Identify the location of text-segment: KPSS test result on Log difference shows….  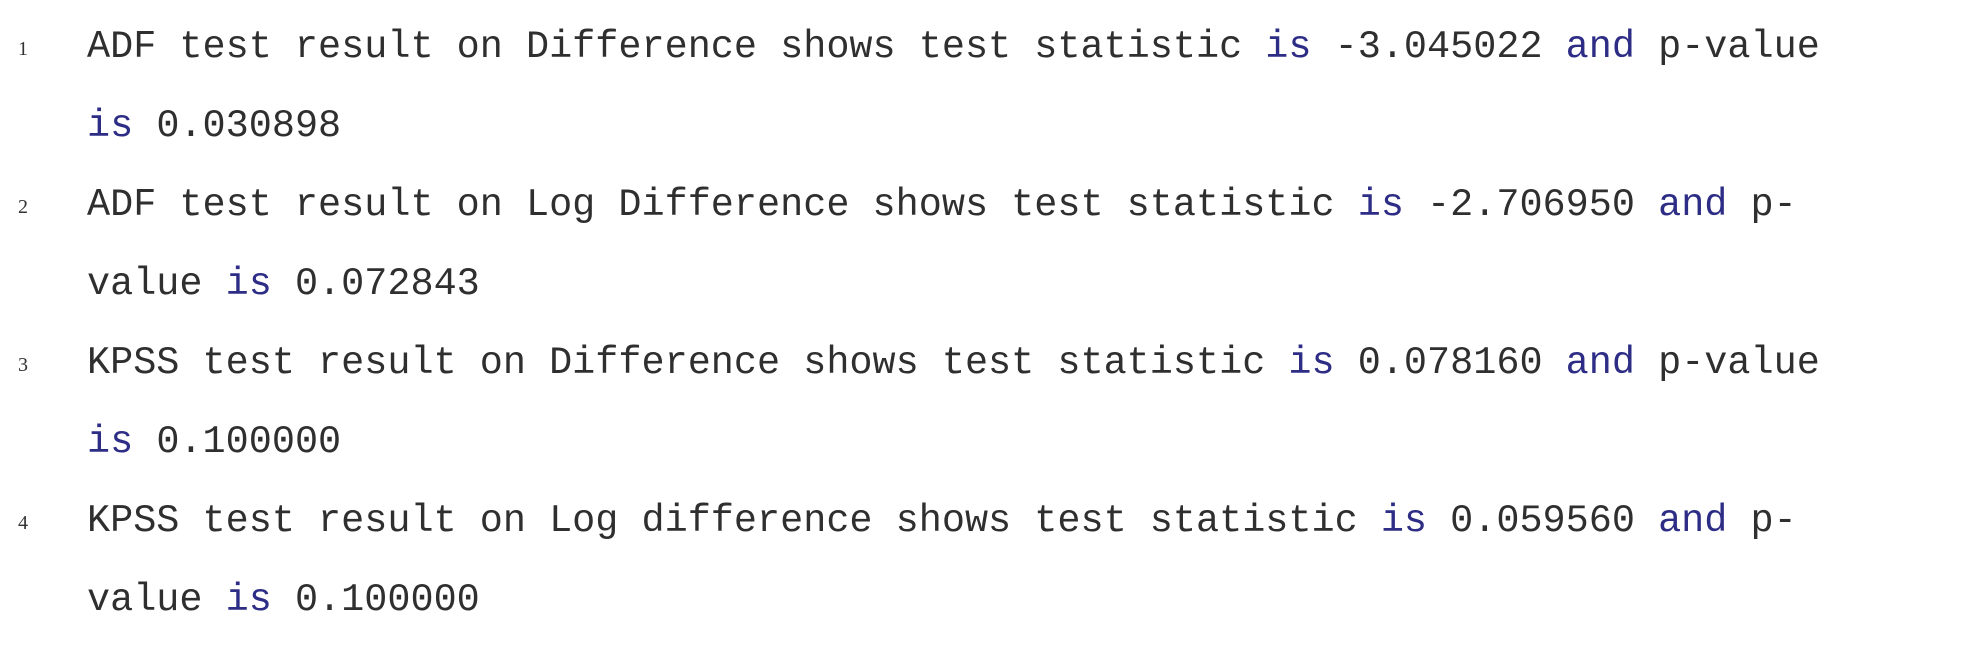
(734, 521).